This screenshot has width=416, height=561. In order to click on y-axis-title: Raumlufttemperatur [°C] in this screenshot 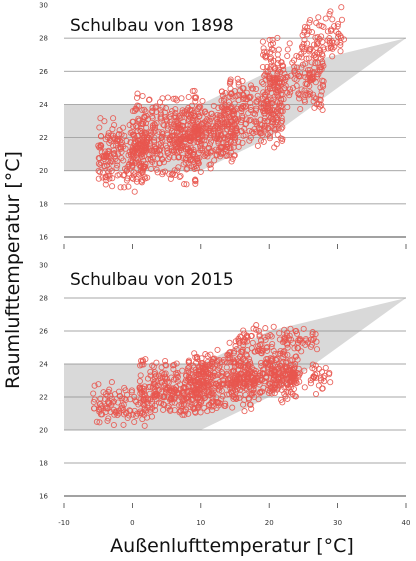, I will do `click(13, 270)`.